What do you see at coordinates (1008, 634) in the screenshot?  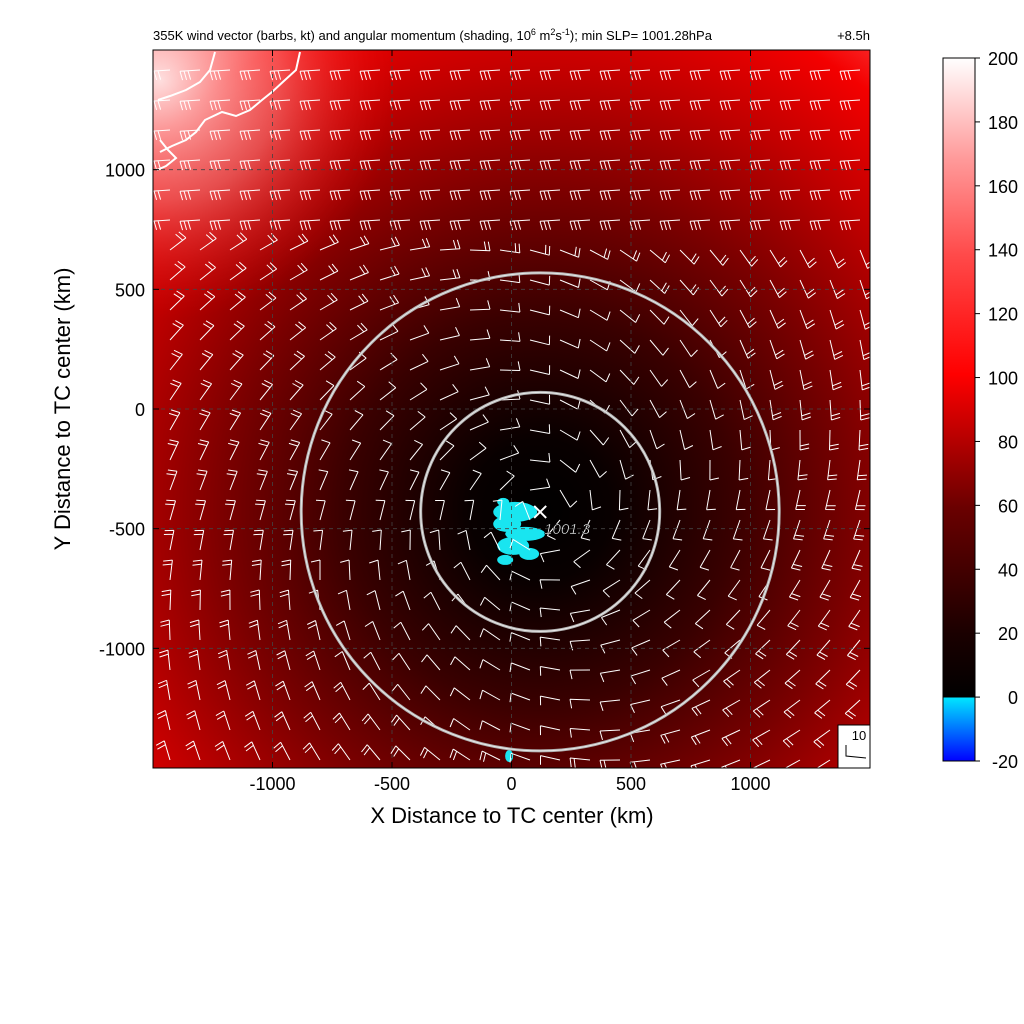 I see `colorbar-tick-label: 20` at bounding box center [1008, 634].